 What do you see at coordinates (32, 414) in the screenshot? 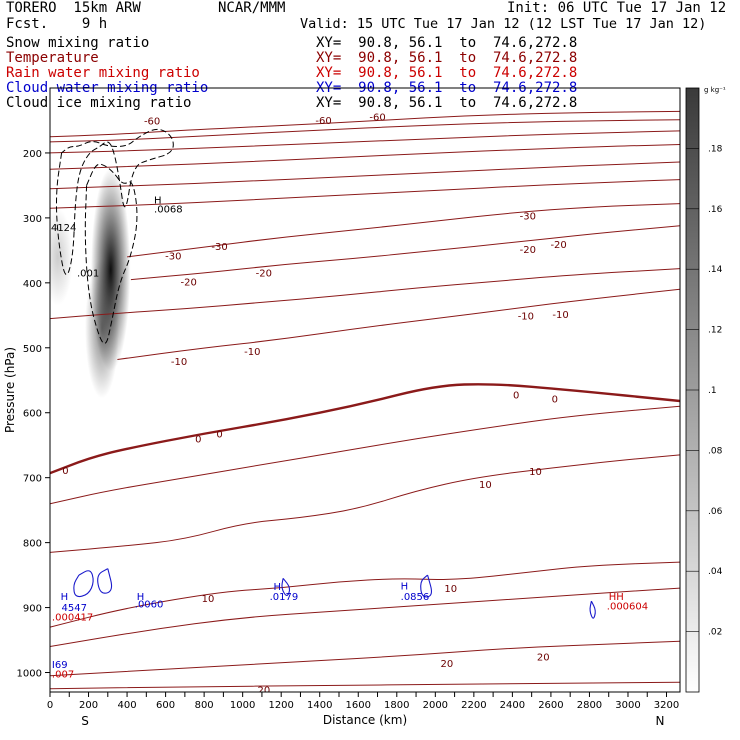
I see `y-tick-label: 600` at bounding box center [32, 414].